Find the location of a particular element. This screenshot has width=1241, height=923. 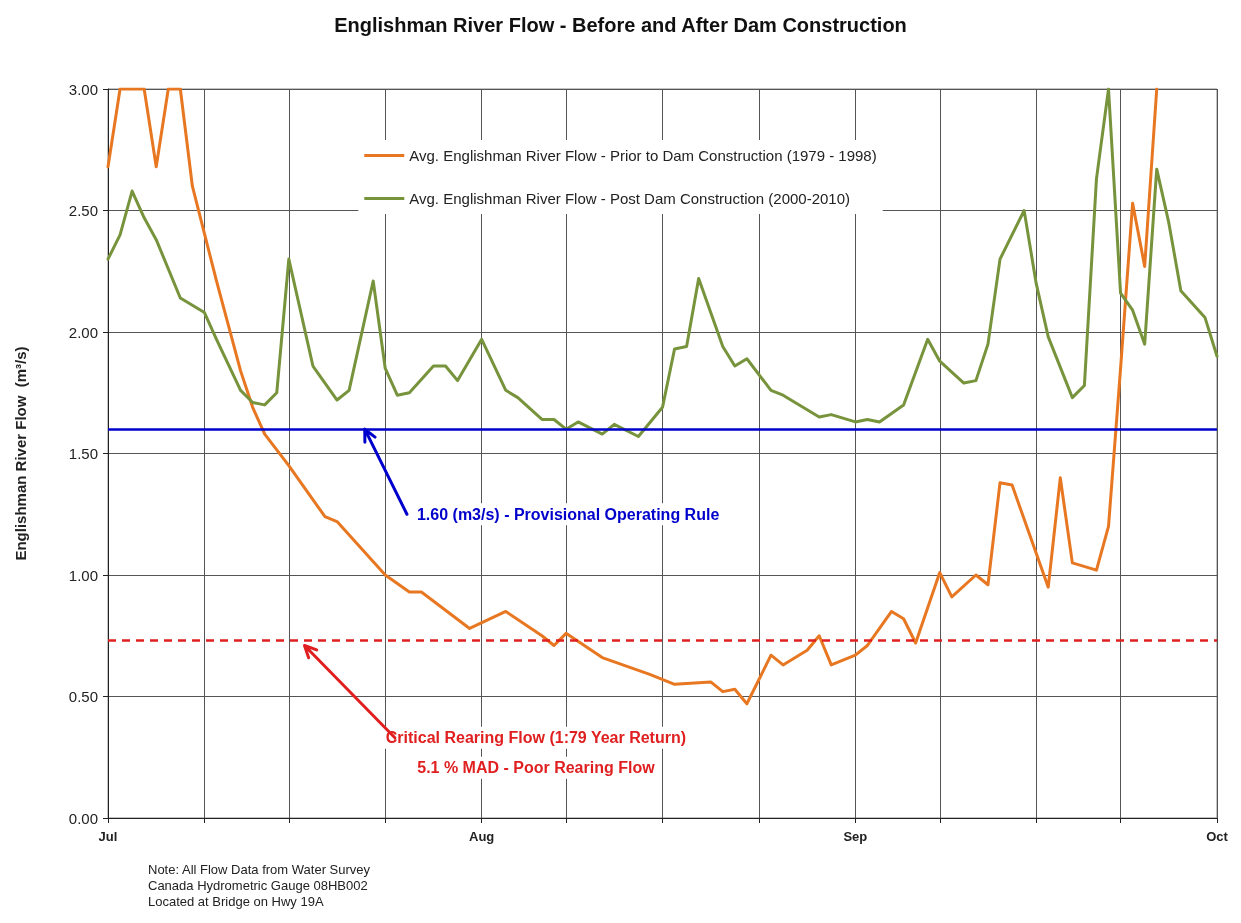

ref-line-label: Critical Rearing Flow (1:79 Year Return) 5.1 % MAD - Poor Rearing Flow is located at coordinates (536, 753).